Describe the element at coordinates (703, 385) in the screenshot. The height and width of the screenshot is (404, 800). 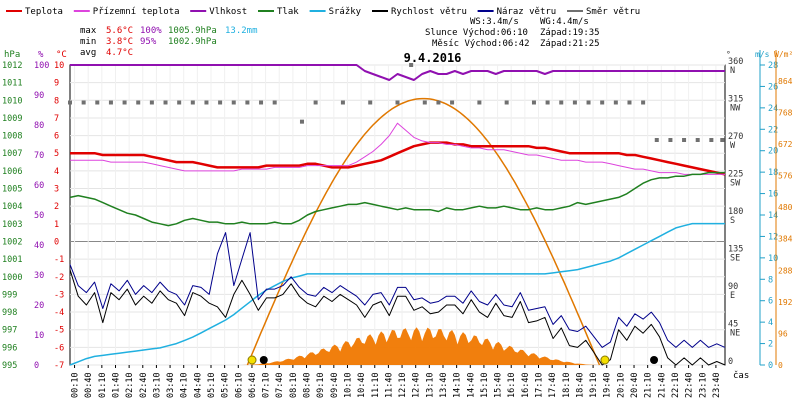
I see `x-tick-label: 23:10` at that location.